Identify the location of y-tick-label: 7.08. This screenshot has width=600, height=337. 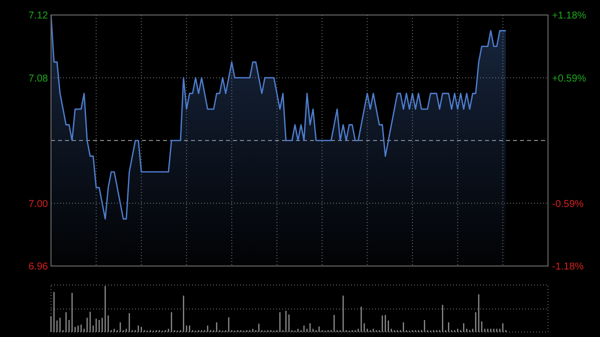
(38, 78).